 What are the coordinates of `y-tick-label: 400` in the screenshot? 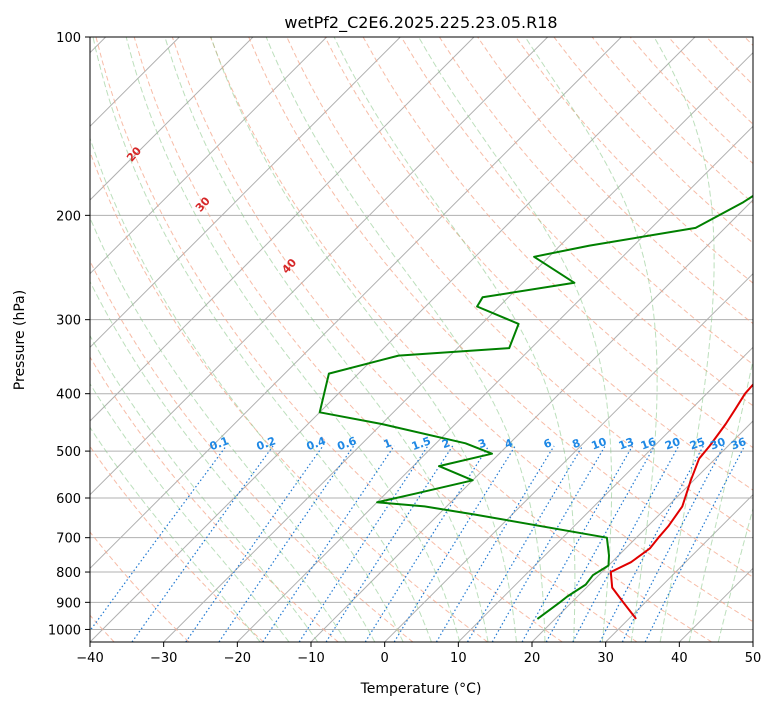 It's located at (68, 395).